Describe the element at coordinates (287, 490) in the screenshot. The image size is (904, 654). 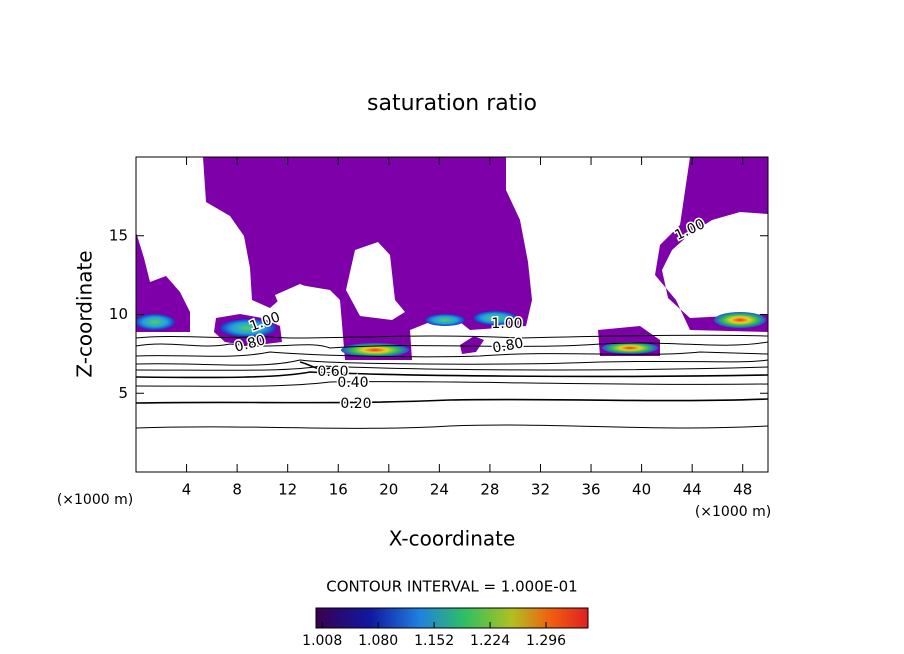
I see `x-tick-label: 12` at that location.